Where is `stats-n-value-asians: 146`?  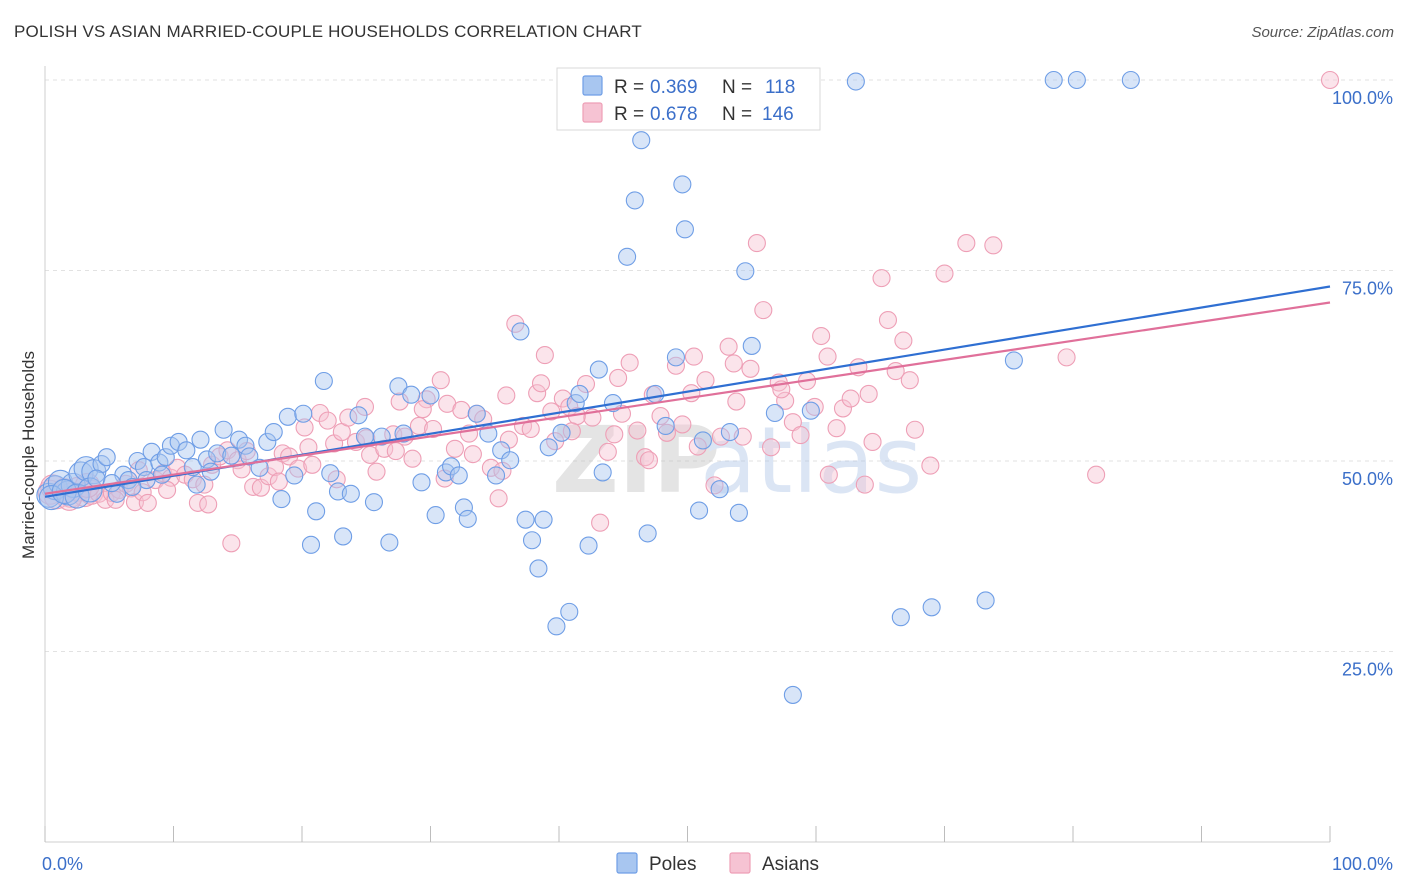 stats-n-value-asians: 146 is located at coordinates (778, 114).